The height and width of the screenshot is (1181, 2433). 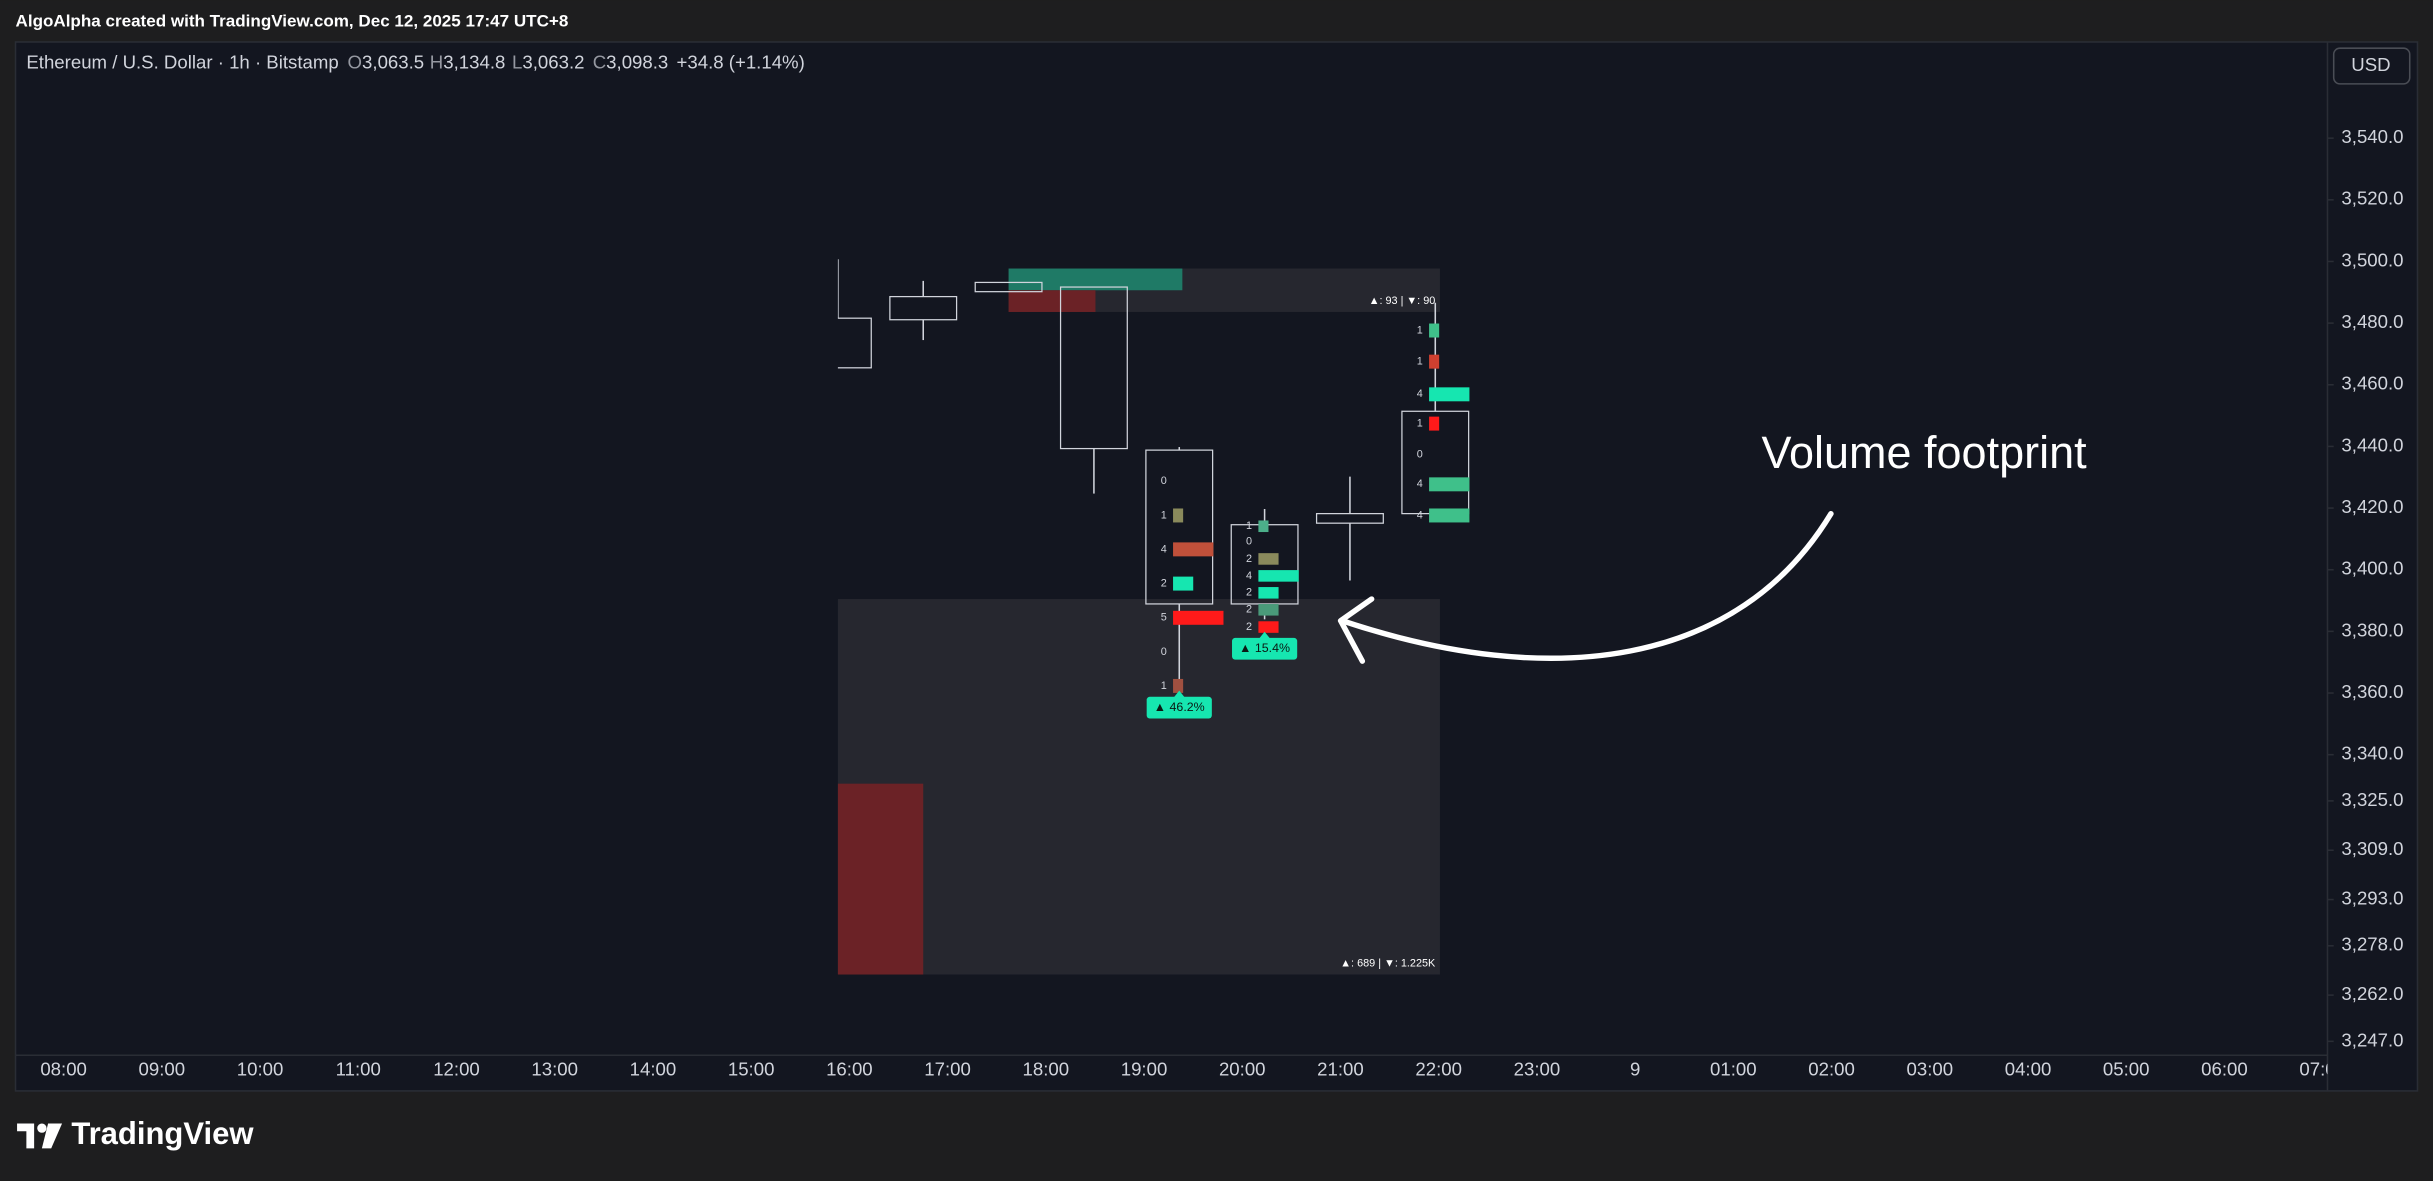 I want to click on y-tick-label: 3,360.0, so click(x=2372, y=691).